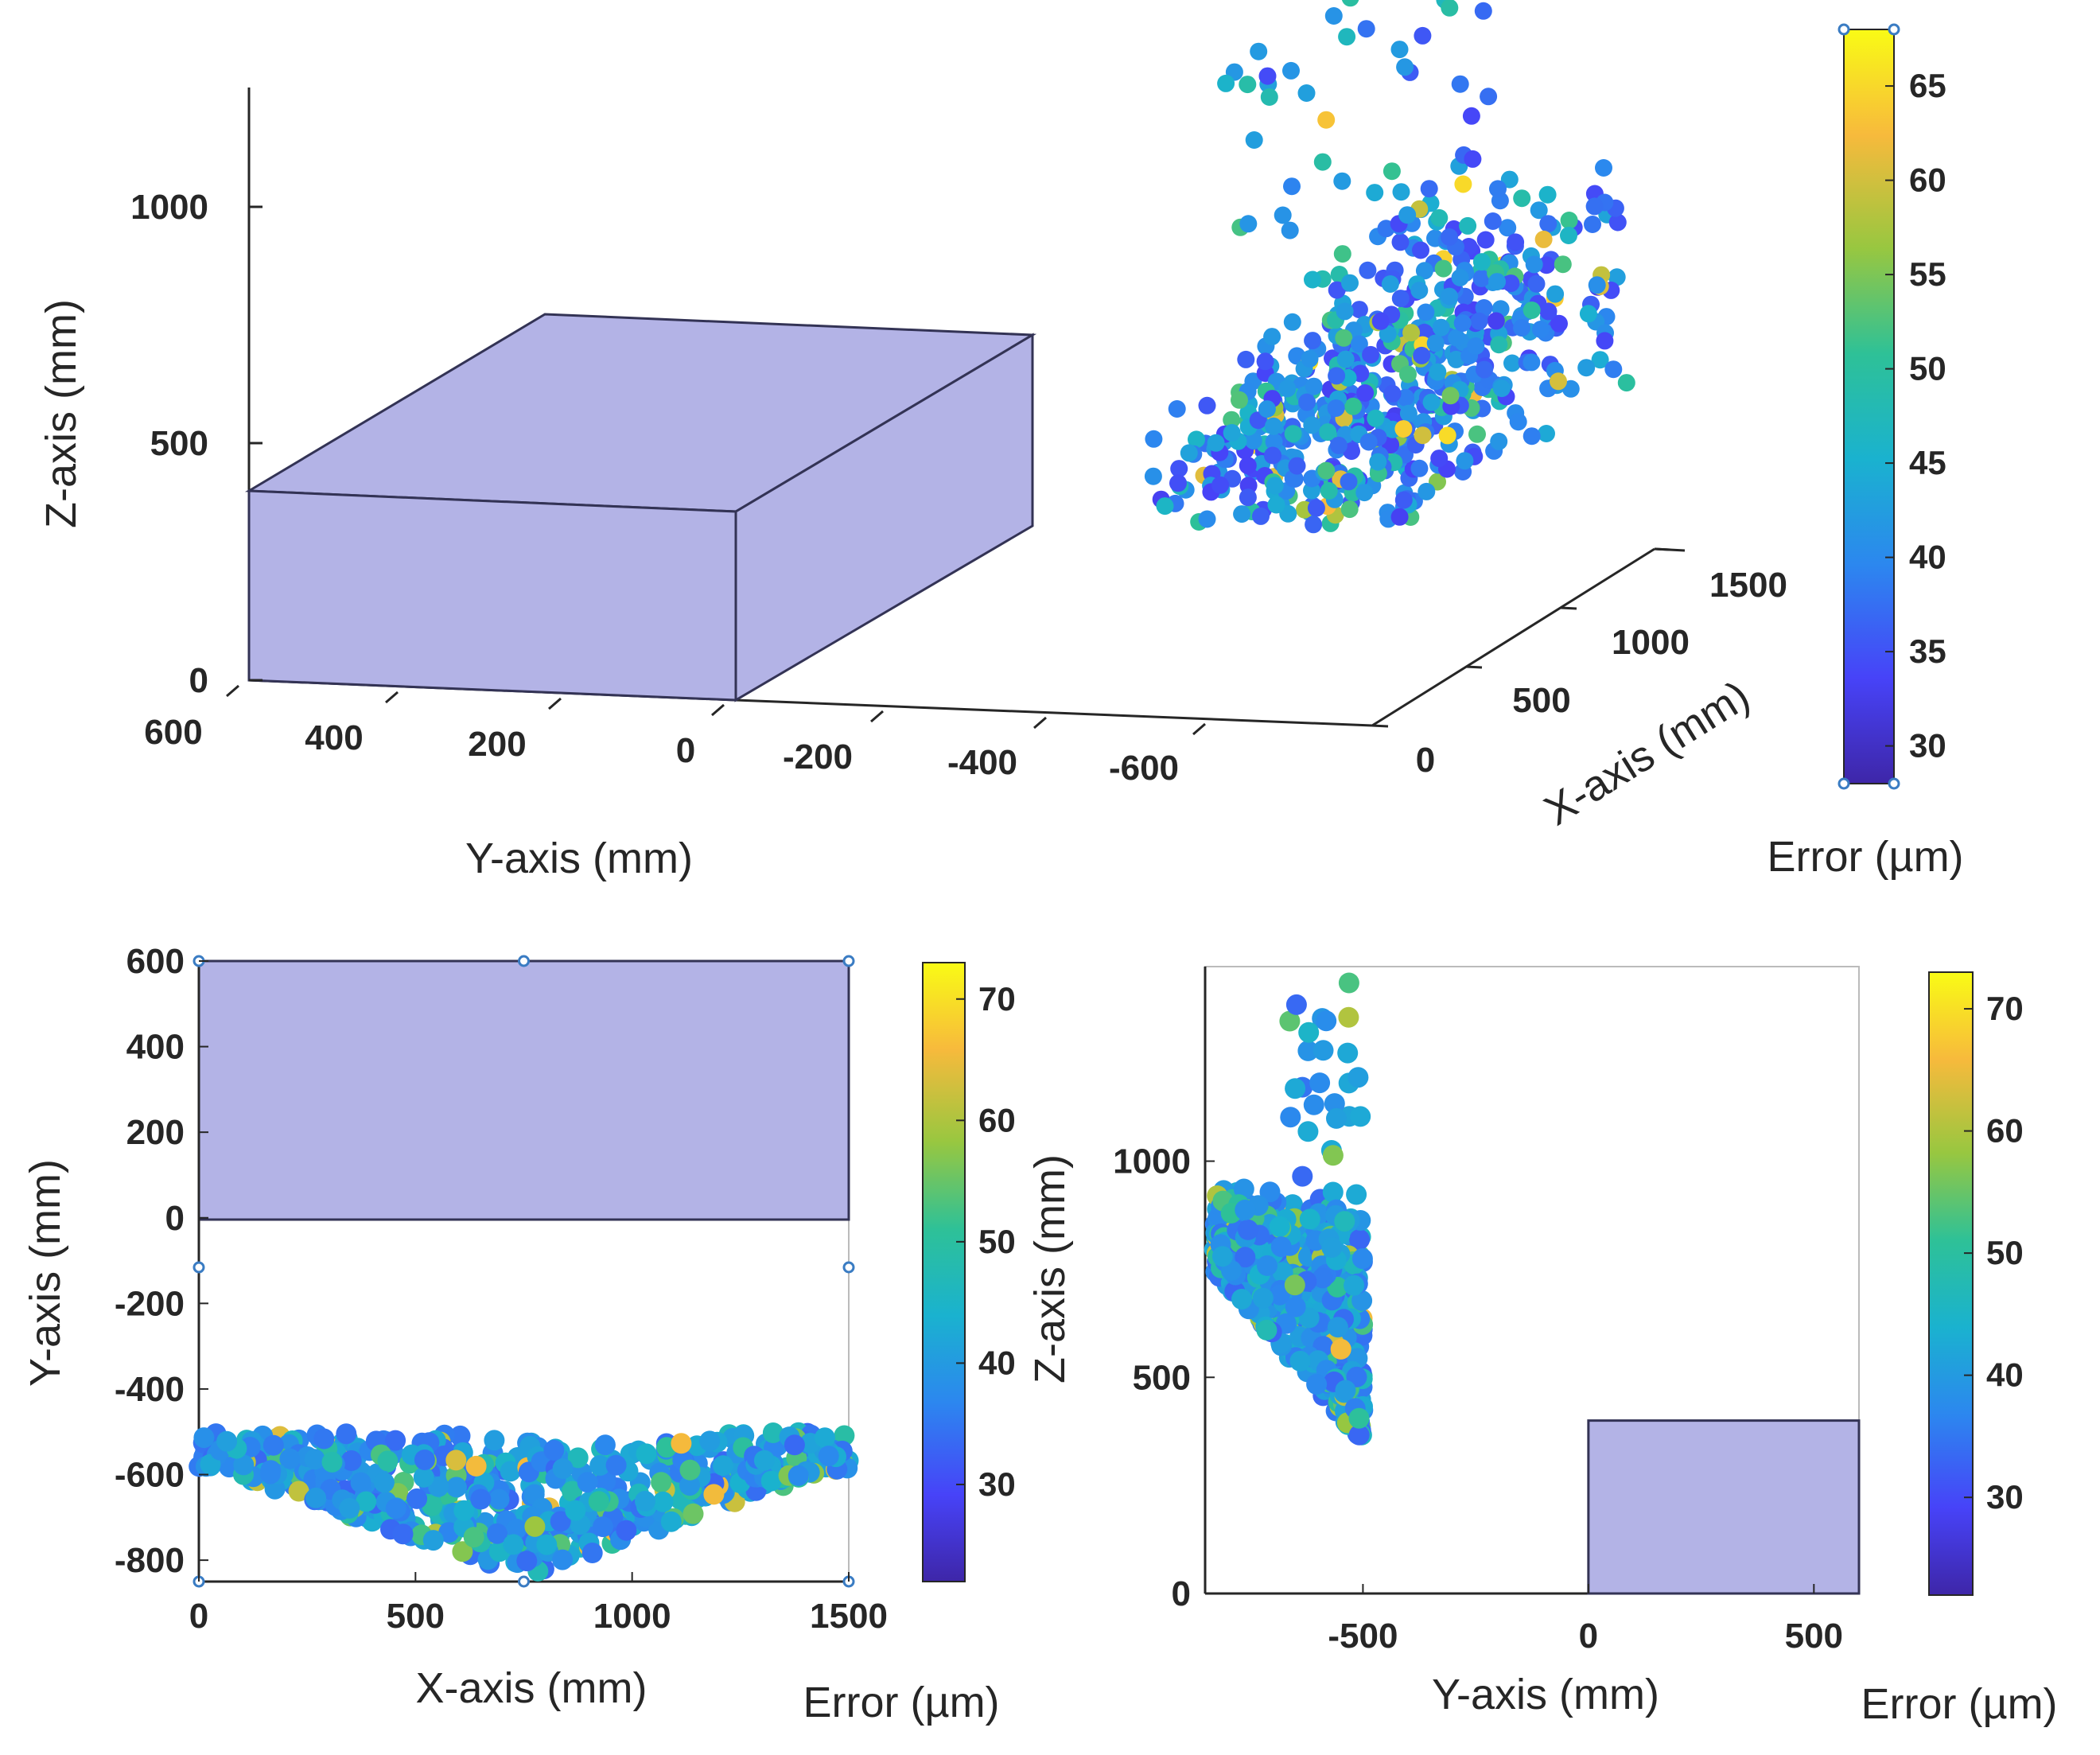  I want to click on z-tick-label: 500, so click(179, 443).